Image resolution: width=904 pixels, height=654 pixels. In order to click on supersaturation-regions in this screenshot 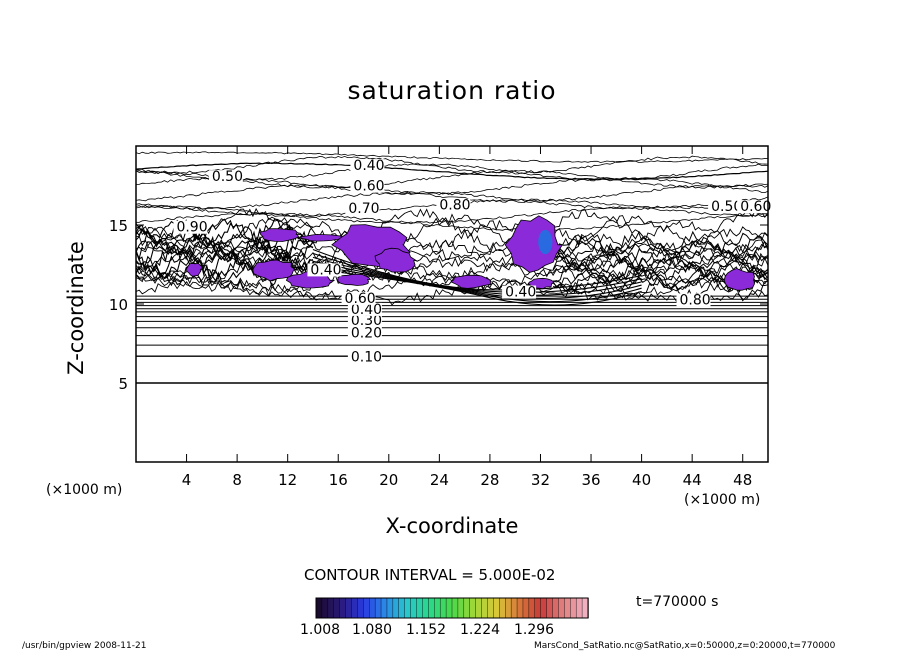, I will do `click(470, 253)`.